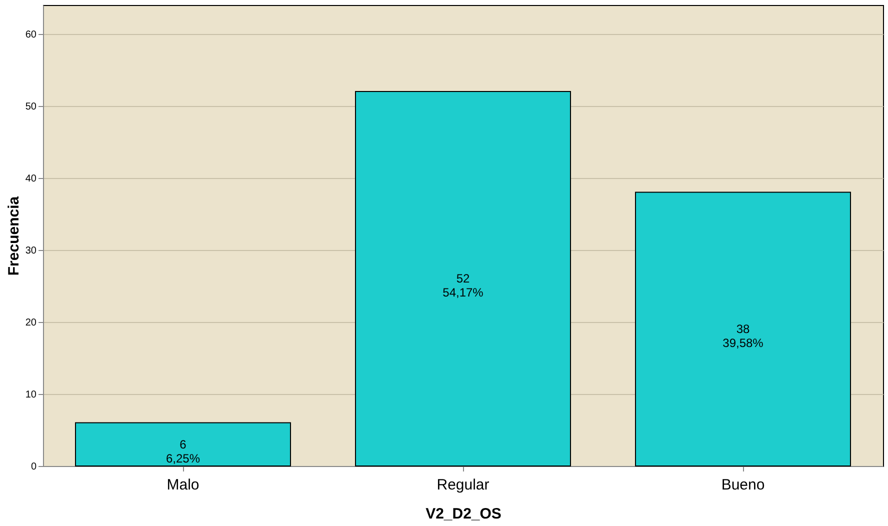 Image resolution: width=888 pixels, height=526 pixels. I want to click on y-tick-label: 50, so click(31, 106).